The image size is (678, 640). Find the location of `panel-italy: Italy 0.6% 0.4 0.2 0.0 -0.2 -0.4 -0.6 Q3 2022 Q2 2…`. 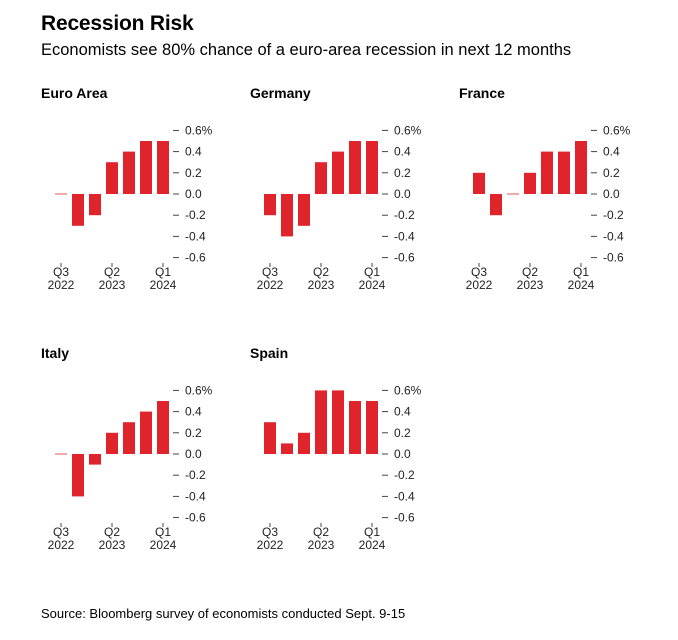

panel-italy: Italy 0.6% 0.4 0.2 0.0 -0.2 -0.4 -0.6 Q3 2022 Q2 2… is located at coordinates (141, 455).